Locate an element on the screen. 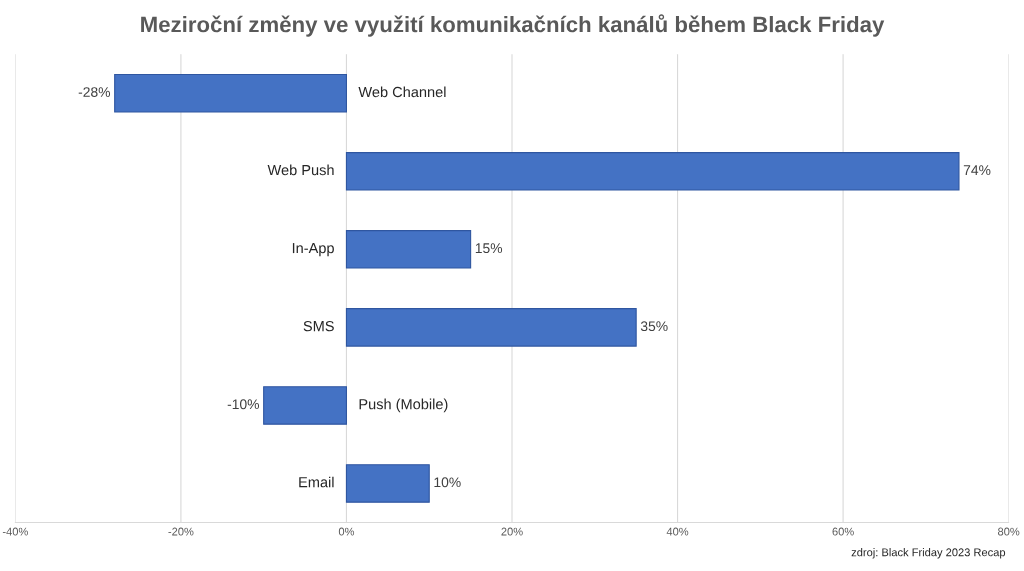 The width and height of the screenshot is (1024, 571). data-label: -10% is located at coordinates (243, 404).